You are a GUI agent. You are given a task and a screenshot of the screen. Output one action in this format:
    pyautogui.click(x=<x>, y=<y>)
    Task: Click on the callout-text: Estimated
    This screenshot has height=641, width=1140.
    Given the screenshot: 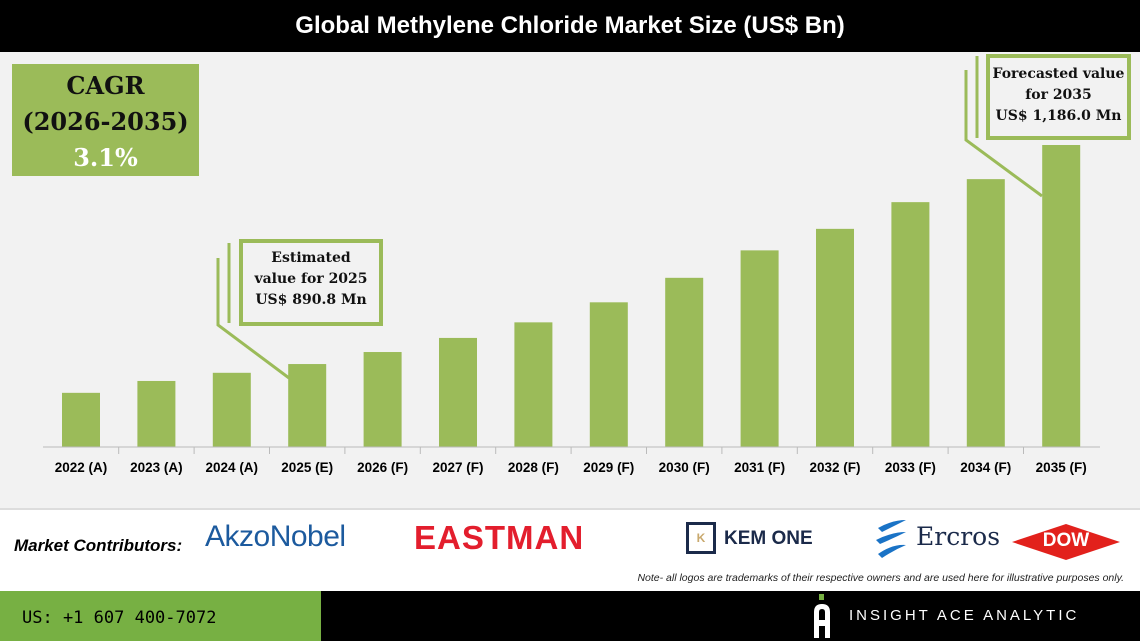 What is the action you would take?
    pyautogui.click(x=311, y=258)
    